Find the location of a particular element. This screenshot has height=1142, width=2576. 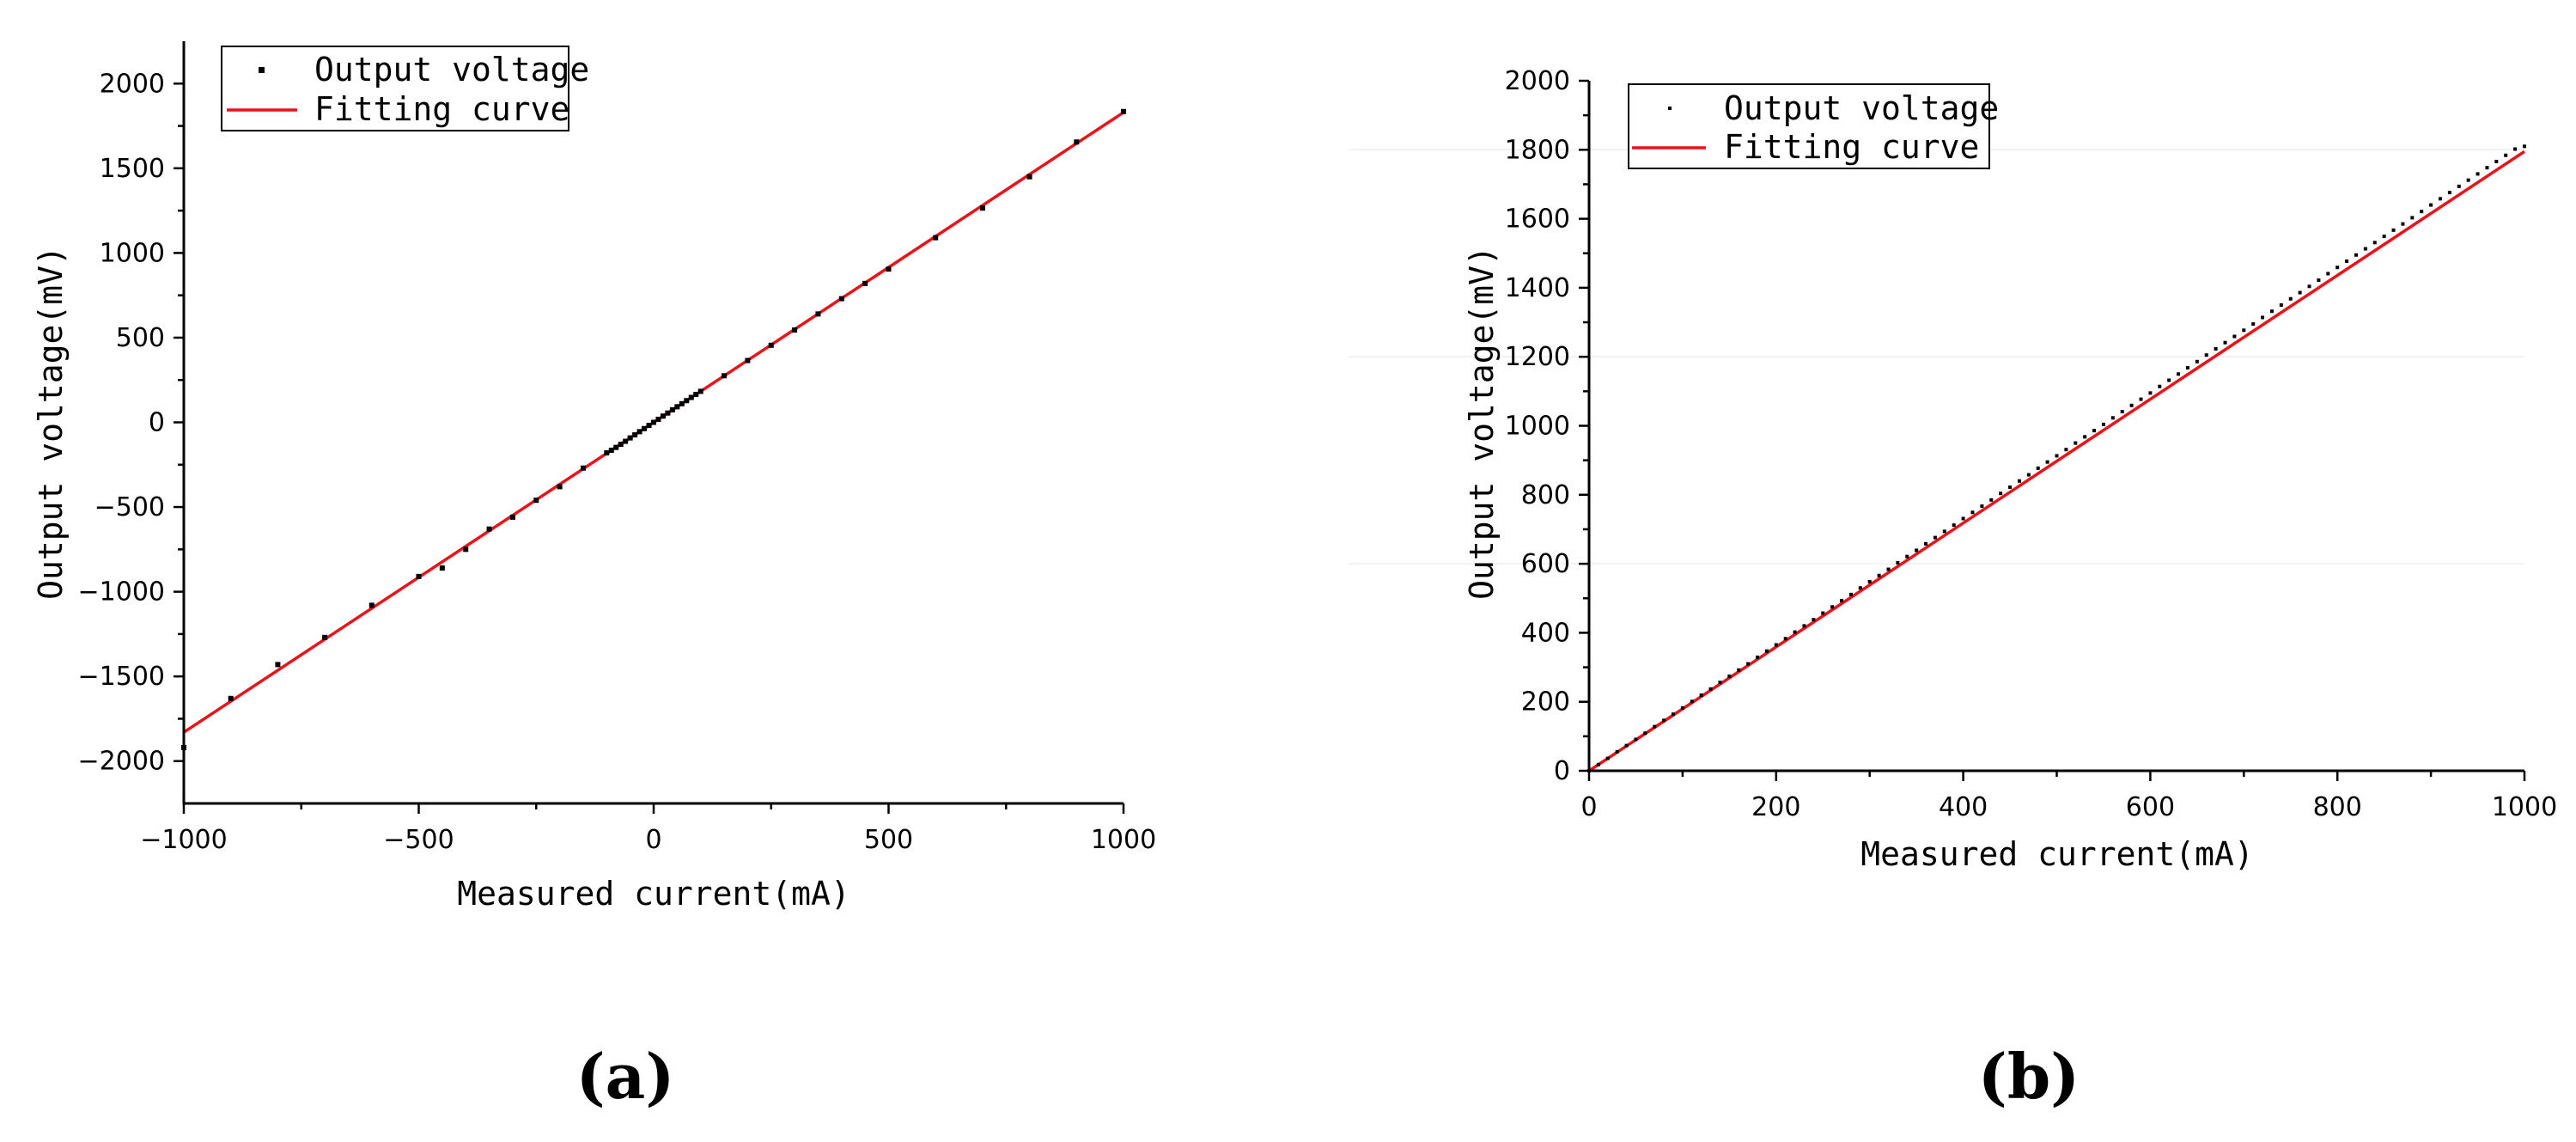

panel-a-x-tick-label: 1000 is located at coordinates (1123, 840).